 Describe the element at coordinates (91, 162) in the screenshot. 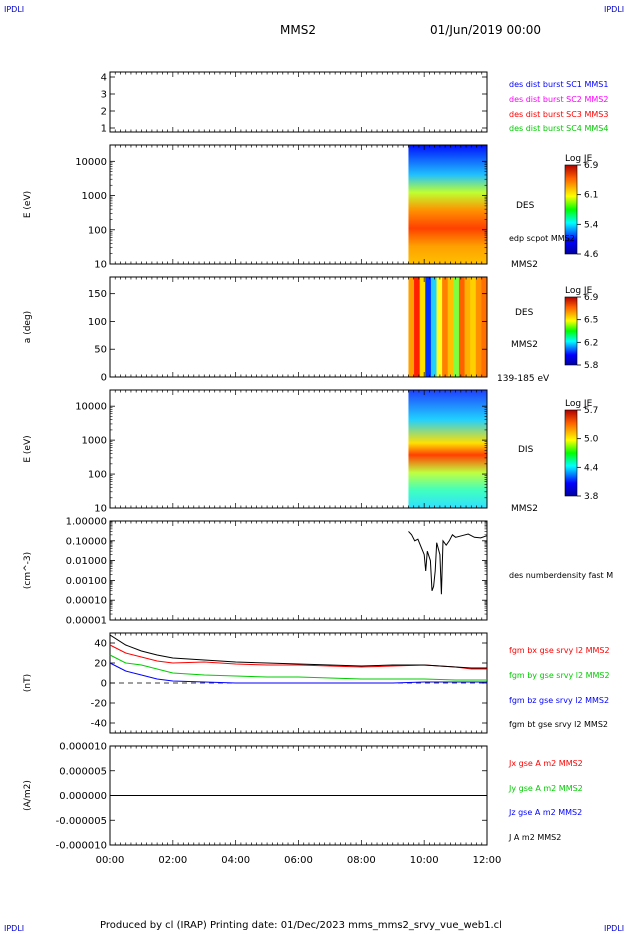

I see `des-energy-spectrogram-ytick-label: 10000` at that location.